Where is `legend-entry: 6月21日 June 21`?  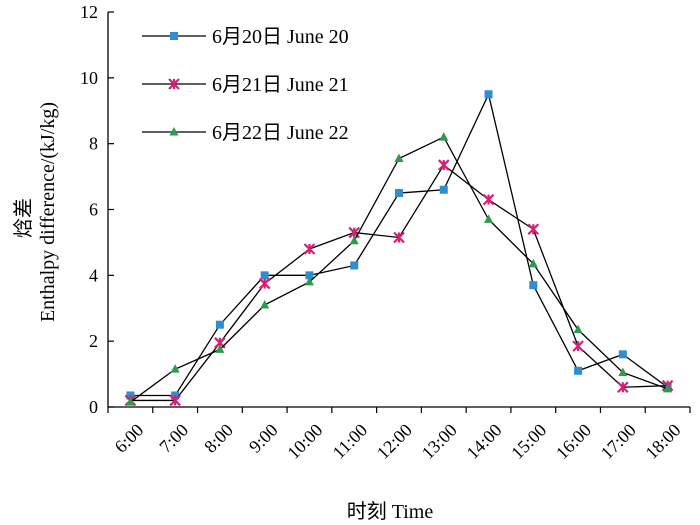
legend-entry: 6月21日 June 21 is located at coordinates (245, 85).